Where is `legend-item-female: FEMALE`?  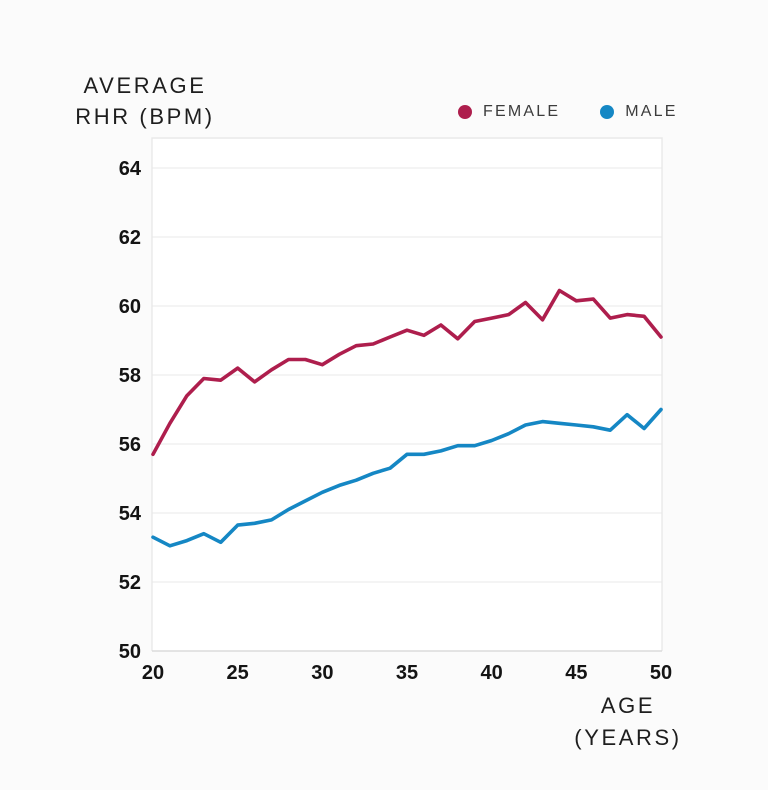 legend-item-female: FEMALE is located at coordinates (509, 112).